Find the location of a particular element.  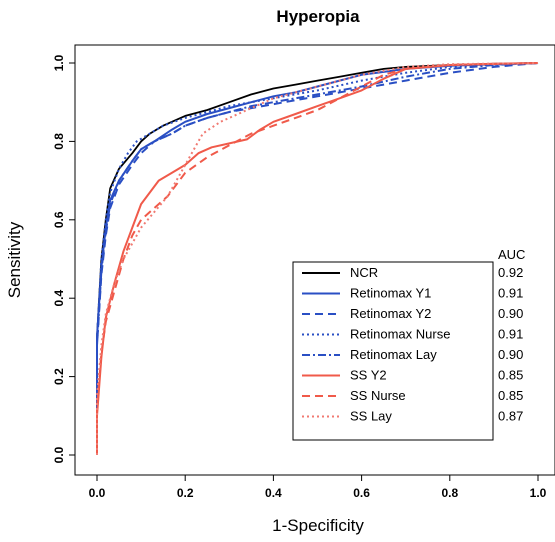

x-tick-label: 0.6 is located at coordinates (361, 493).